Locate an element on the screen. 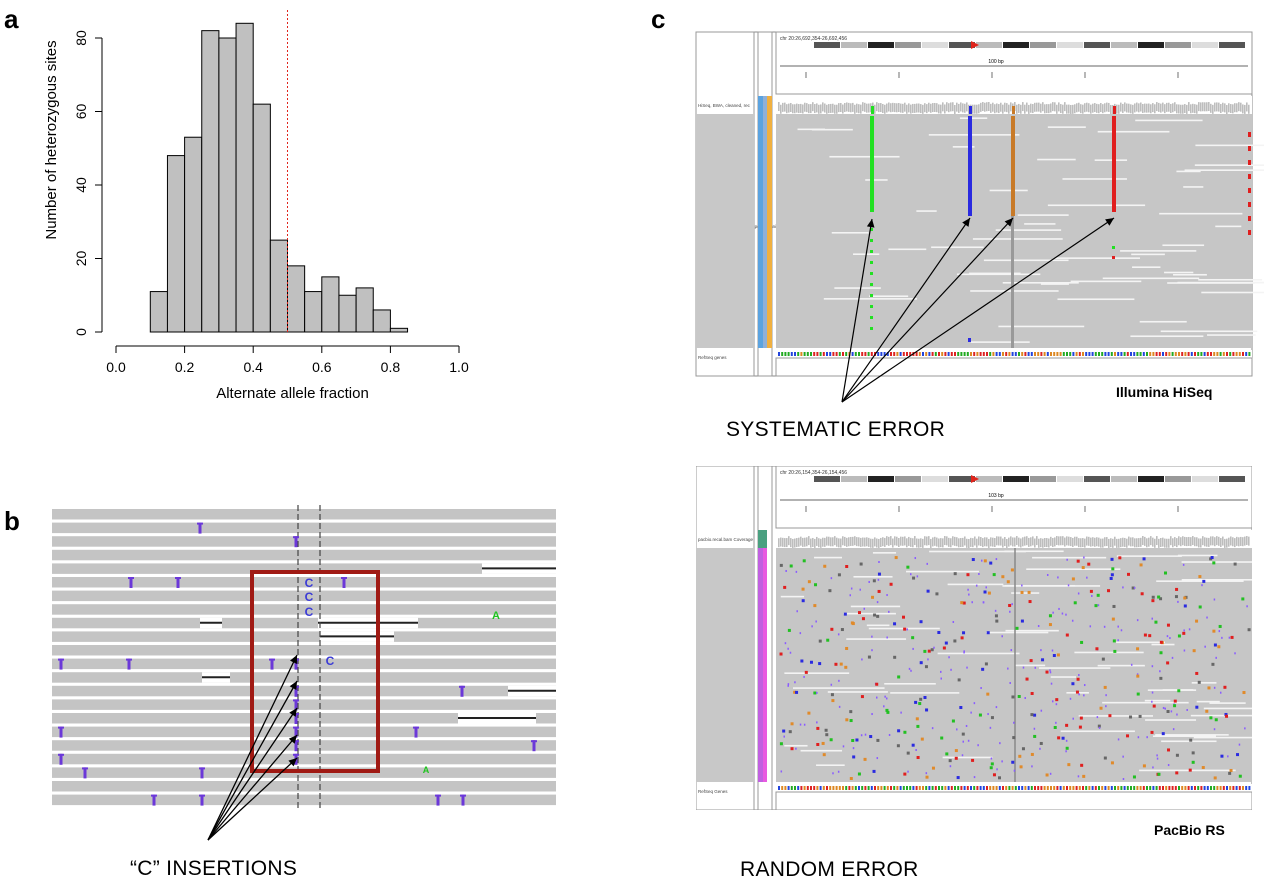 The height and width of the screenshot is (888, 1264). ruler-panel is located at coordinates (1013, 497).